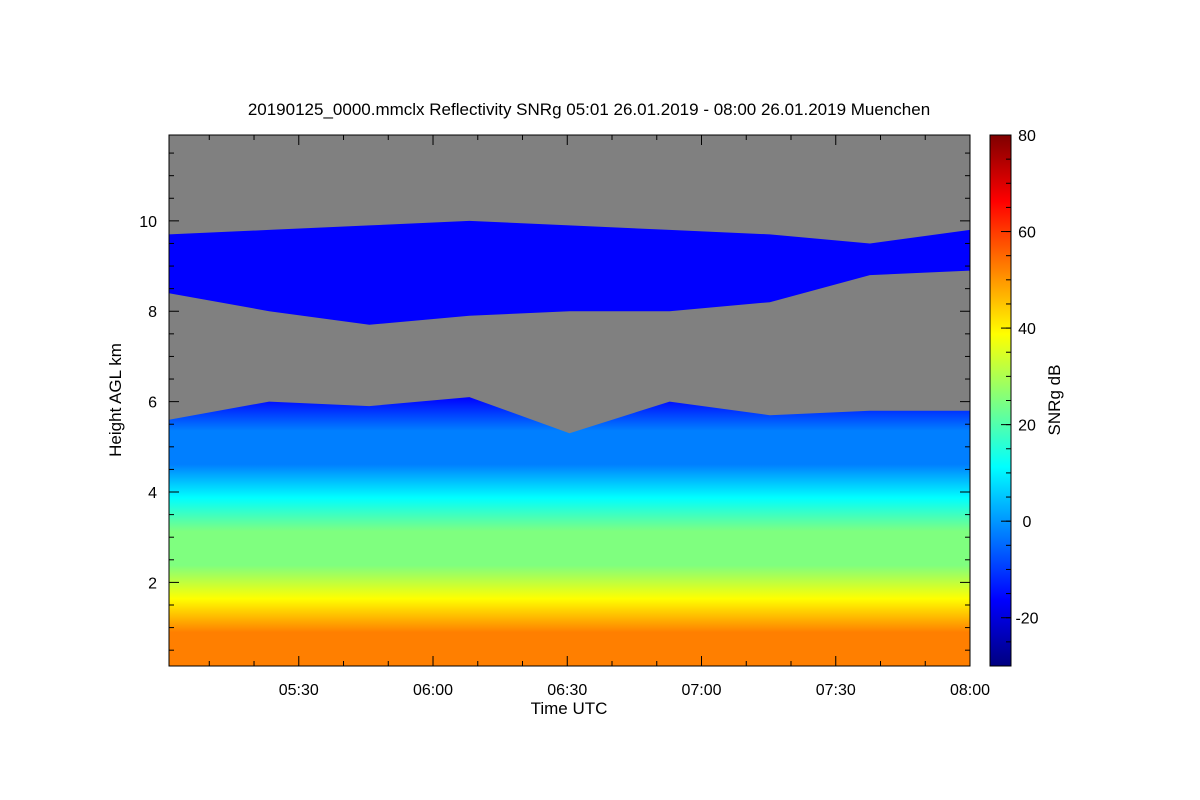  I want to click on y-axis-label: Height AGL km, so click(115, 400).